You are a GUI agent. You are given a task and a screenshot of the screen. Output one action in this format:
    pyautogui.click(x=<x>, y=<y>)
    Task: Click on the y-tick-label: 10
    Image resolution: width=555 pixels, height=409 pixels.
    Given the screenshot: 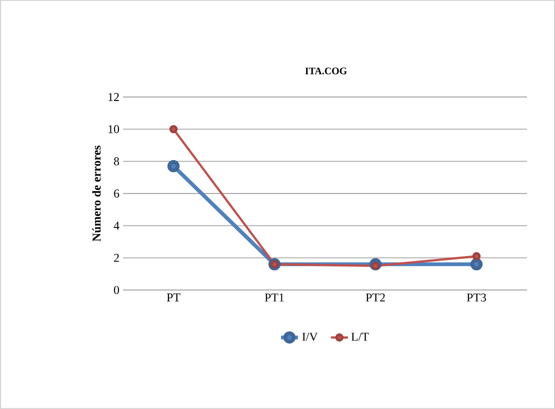 What is the action you would take?
    pyautogui.click(x=114, y=129)
    